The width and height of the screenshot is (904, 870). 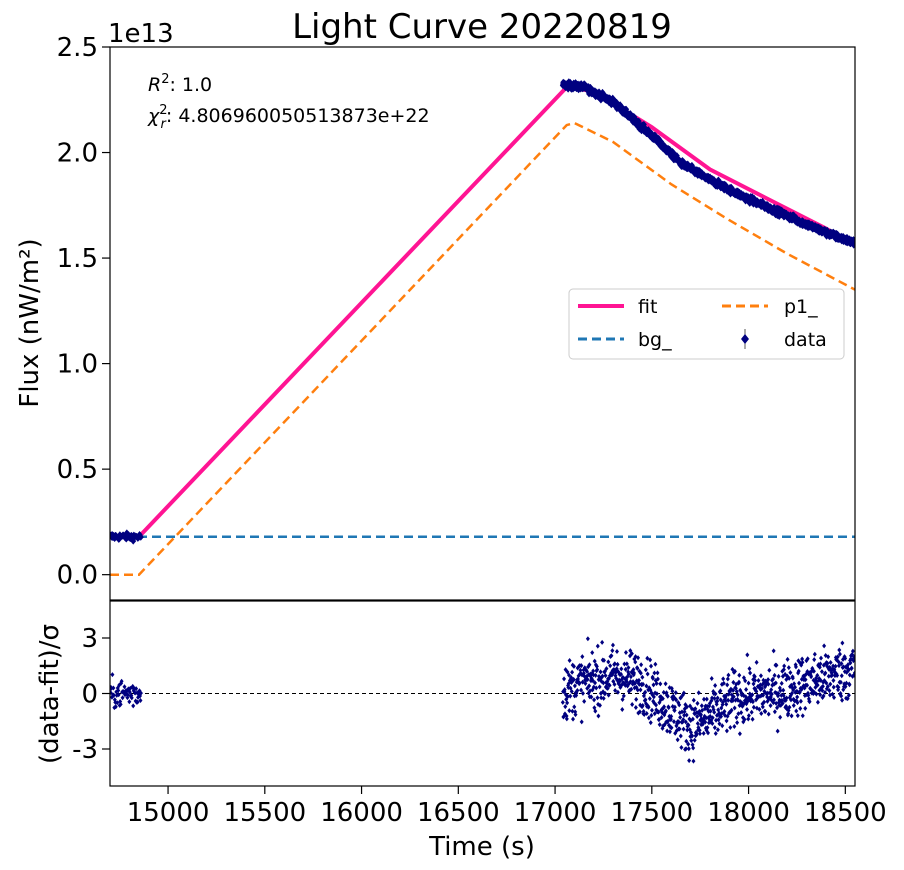 I want to click on bottom-x-ticks: 15000 15500 16000 16500 17000 17500 18000 18500, so click(x=507, y=807).